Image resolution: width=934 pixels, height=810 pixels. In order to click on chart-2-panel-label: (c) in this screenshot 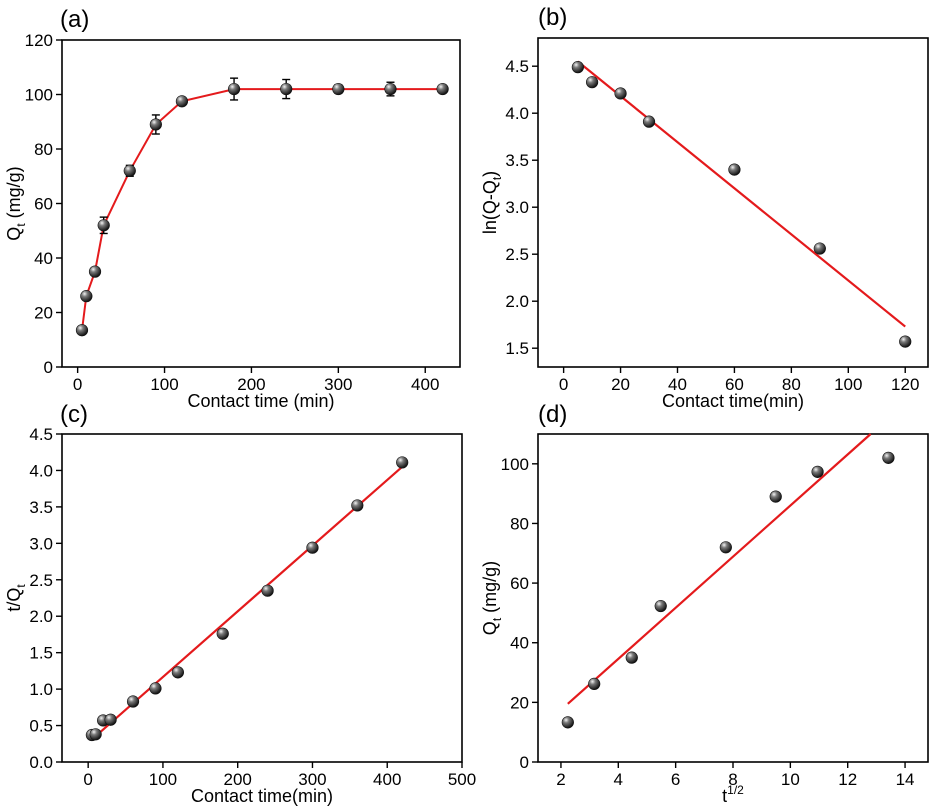, I will do `click(74, 414)`.